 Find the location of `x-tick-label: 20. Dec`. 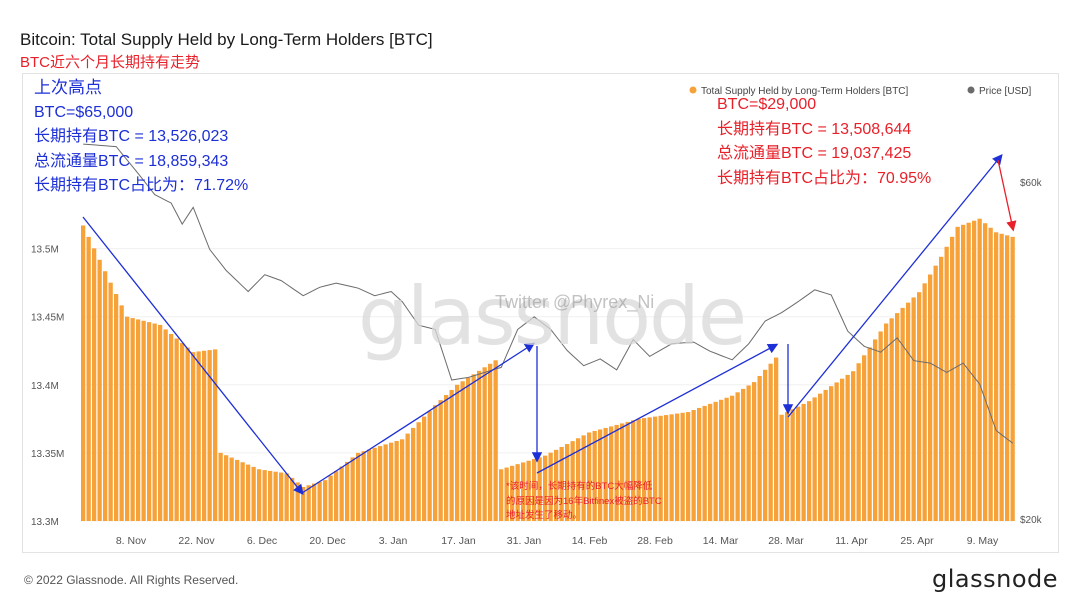

x-tick-label: 20. Dec is located at coordinates (327, 541).